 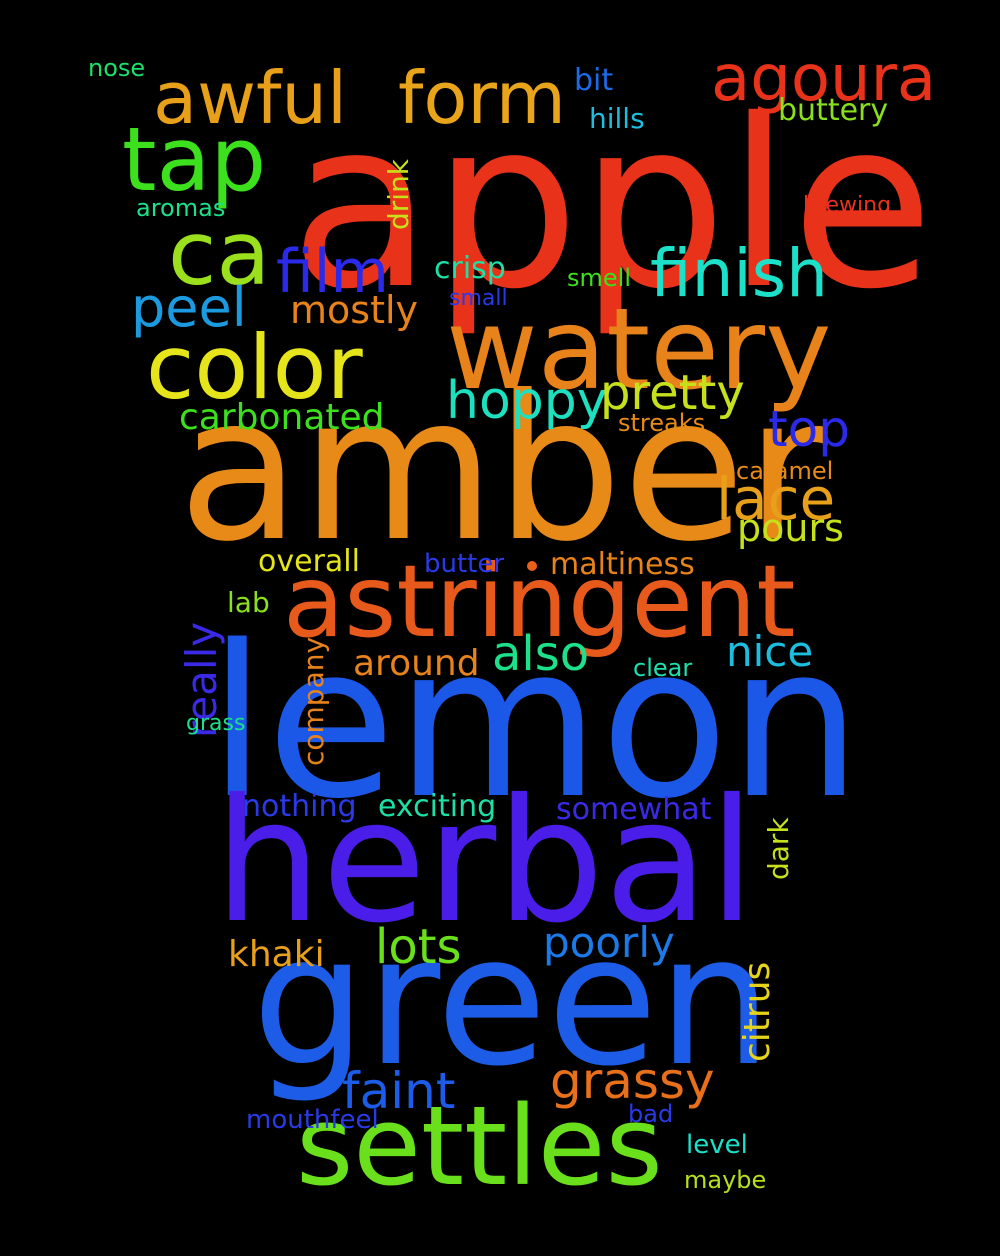 What do you see at coordinates (282, 417) in the screenshot?
I see `word-carbonated: carbonated` at bounding box center [282, 417].